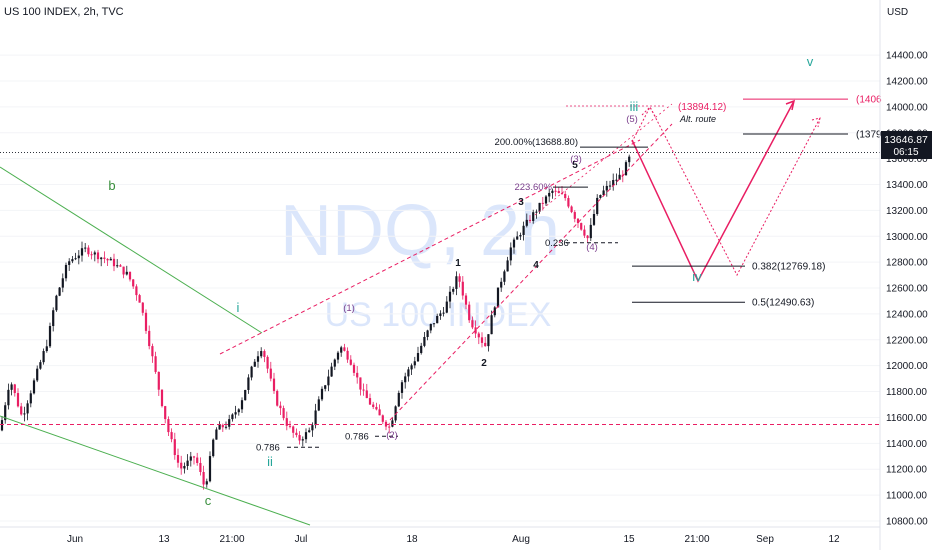 This screenshot has width=932, height=550. What do you see at coordinates (155, 470) in the screenshot?
I see `trendline-lower` at bounding box center [155, 470].